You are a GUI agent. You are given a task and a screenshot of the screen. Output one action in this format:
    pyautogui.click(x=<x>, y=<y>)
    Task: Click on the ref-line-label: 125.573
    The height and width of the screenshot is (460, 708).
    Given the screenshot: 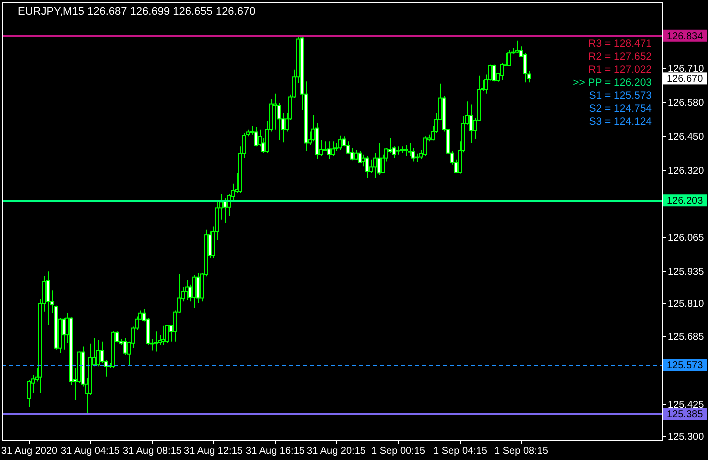 What is the action you would take?
    pyautogui.click(x=685, y=366)
    